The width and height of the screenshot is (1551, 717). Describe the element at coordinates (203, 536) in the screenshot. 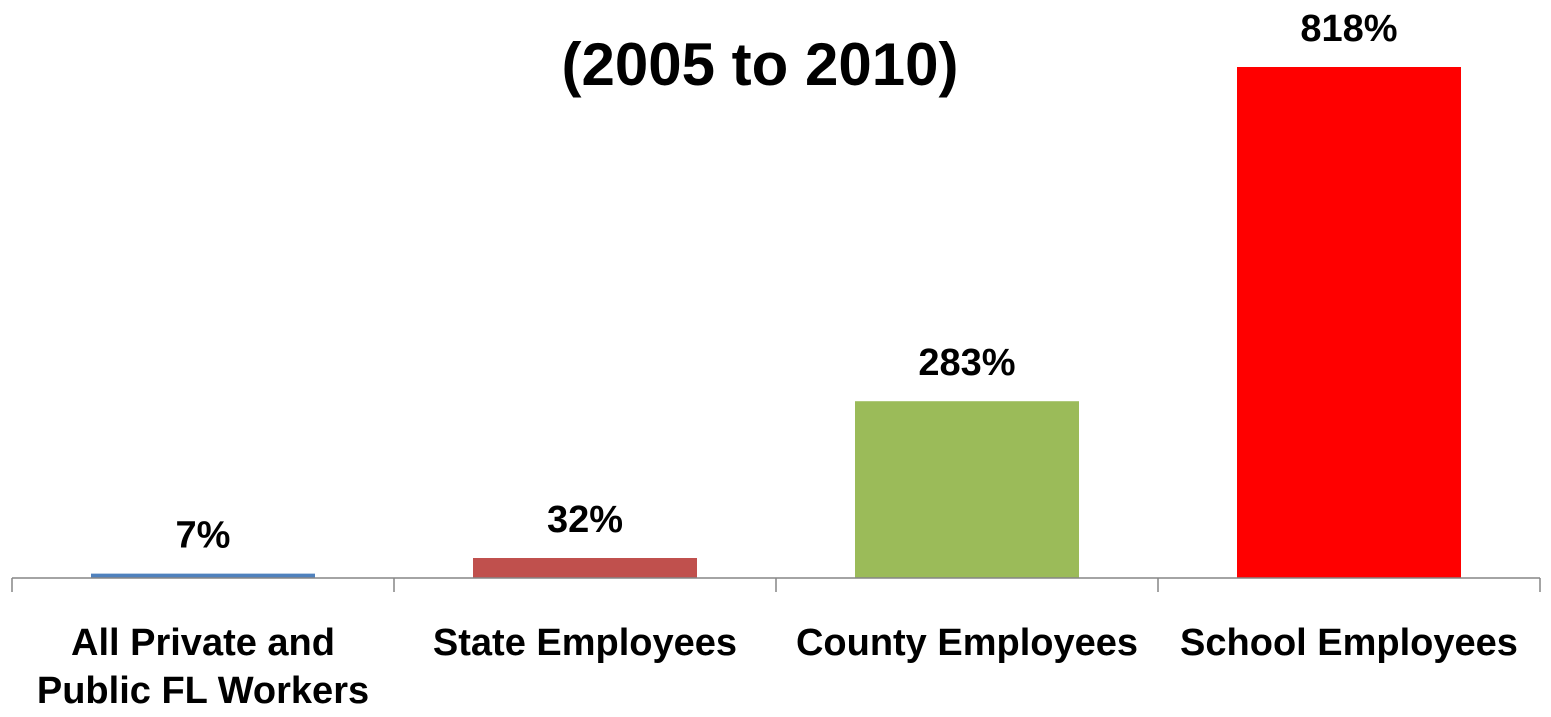

I see `data-label-0: 7%` at that location.